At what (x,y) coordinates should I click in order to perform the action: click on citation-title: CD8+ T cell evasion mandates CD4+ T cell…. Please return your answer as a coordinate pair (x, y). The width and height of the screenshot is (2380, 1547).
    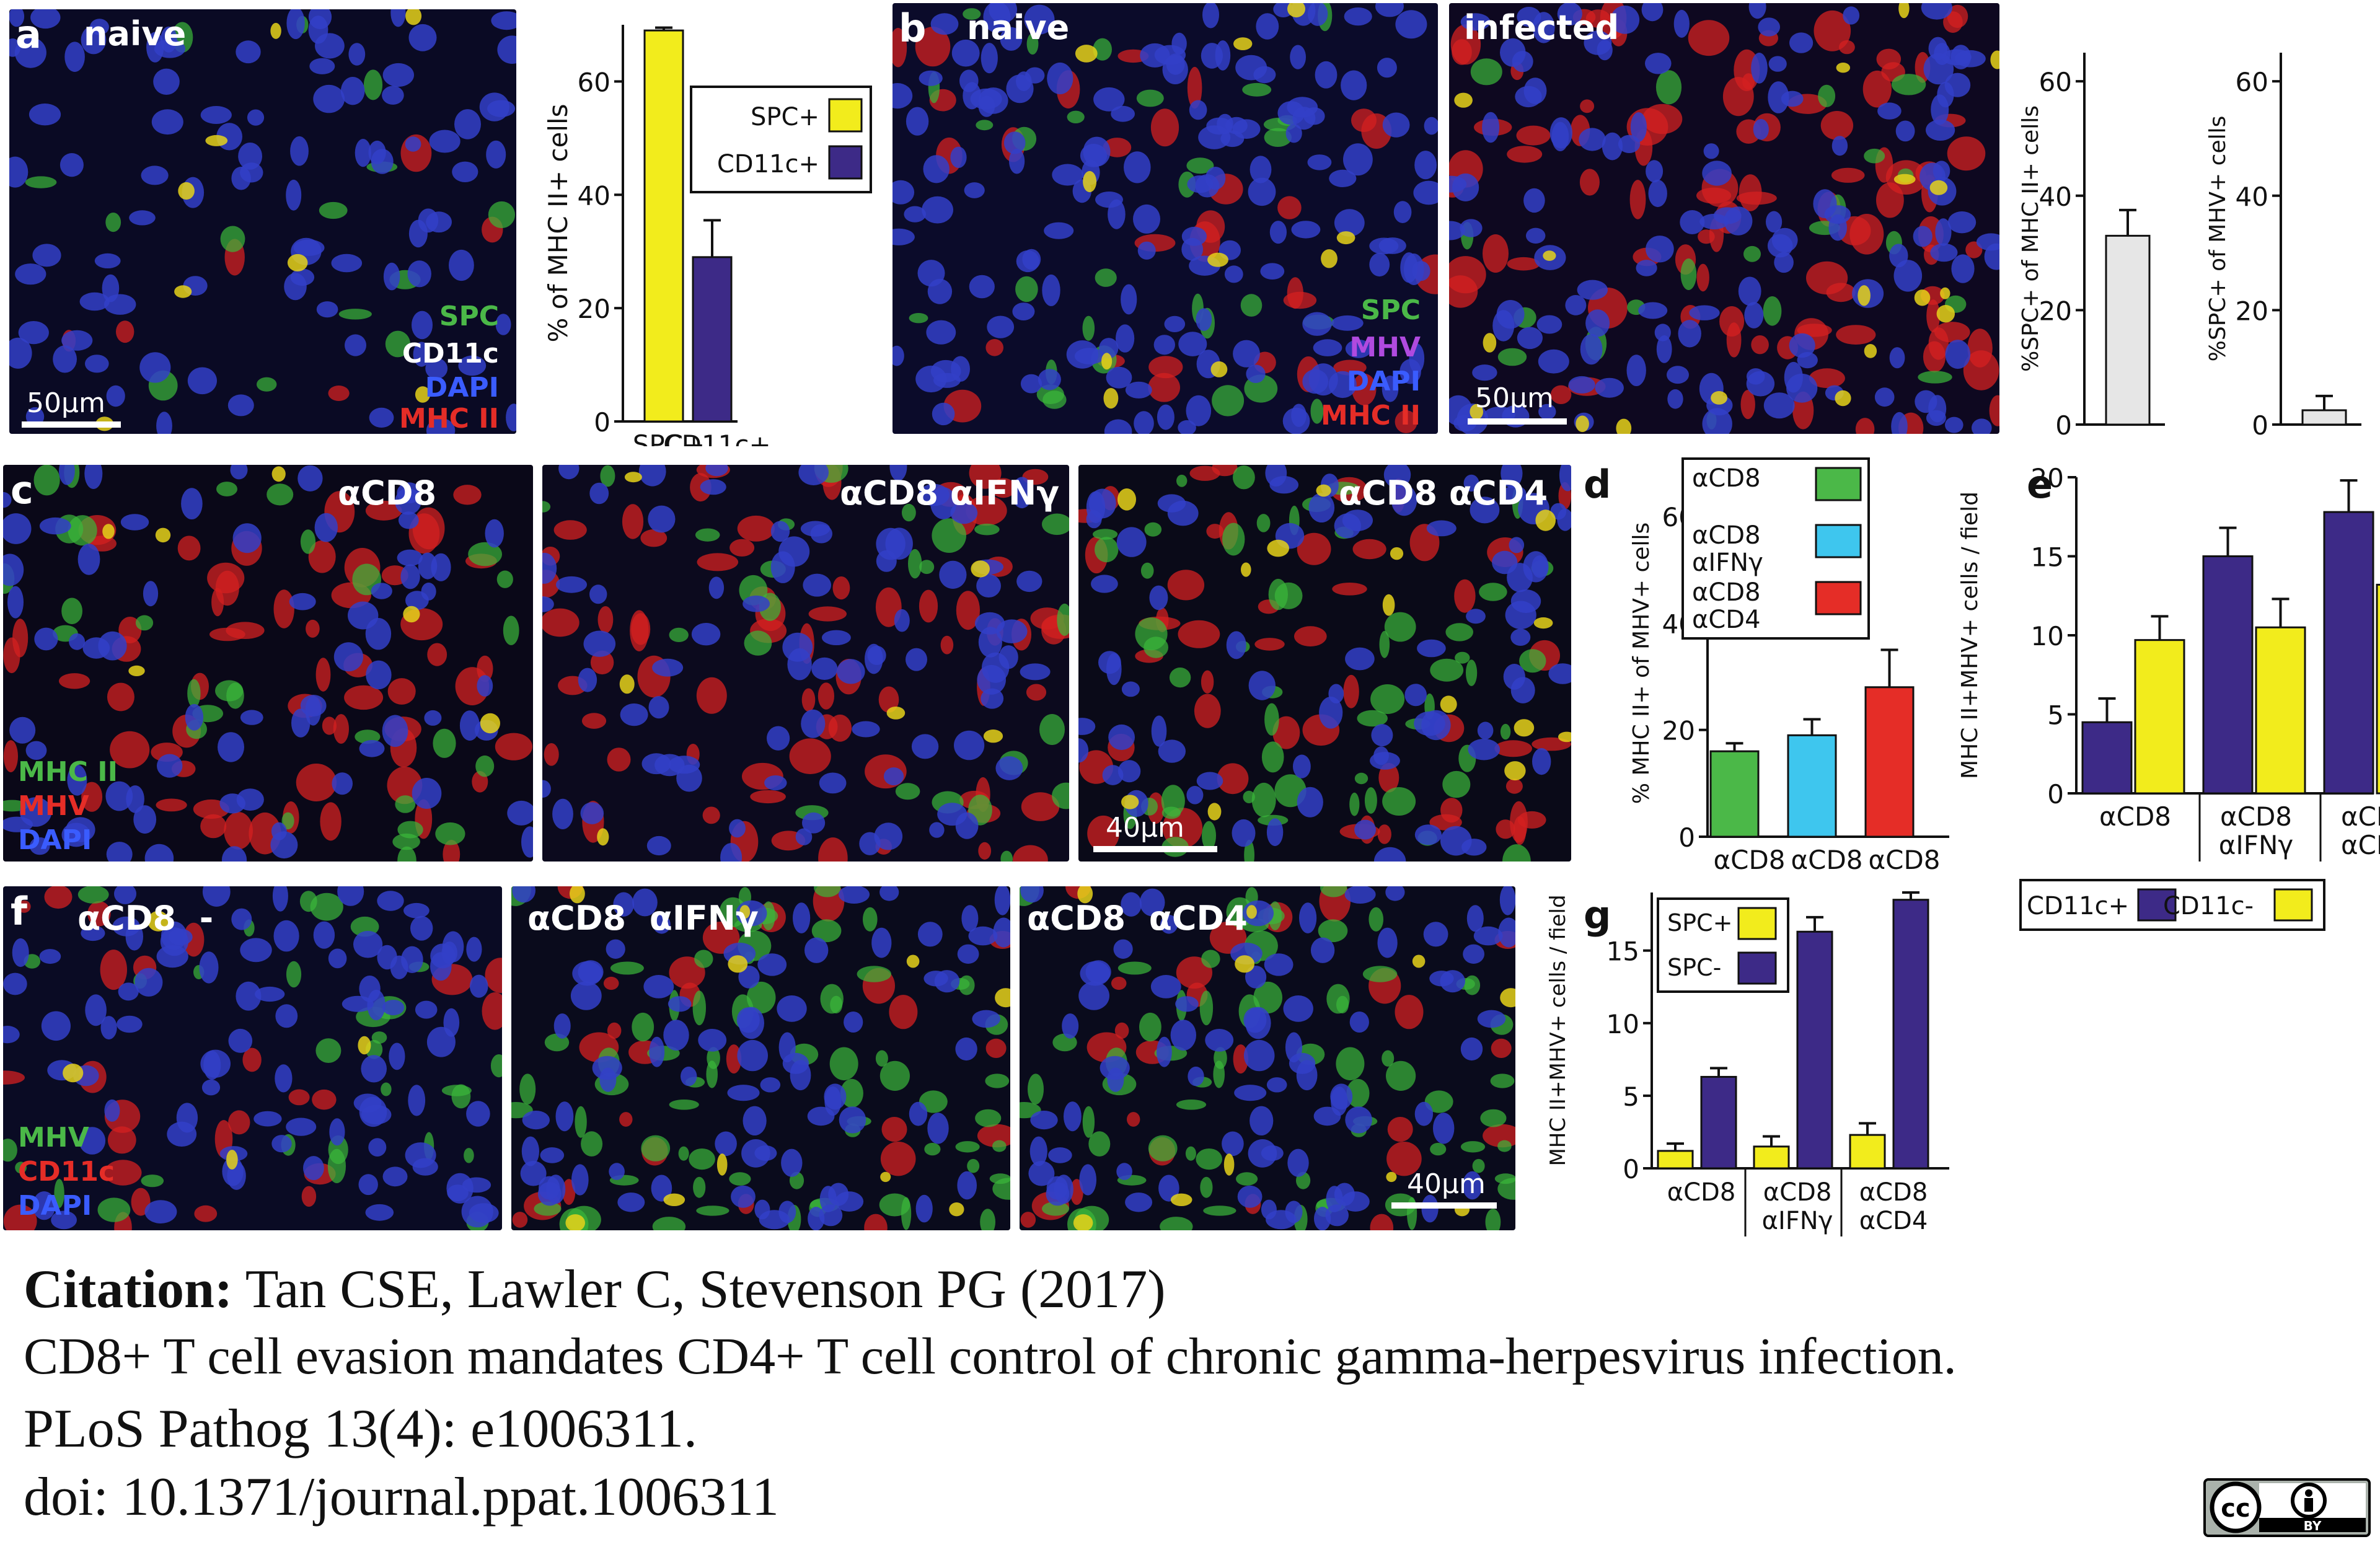
    Looking at the image, I should click on (990, 1356).